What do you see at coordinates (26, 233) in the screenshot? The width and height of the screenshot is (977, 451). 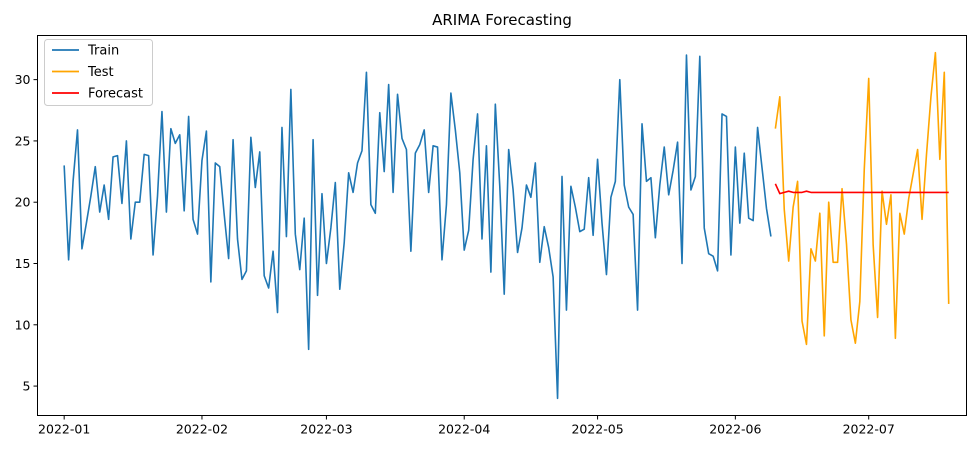 I see `y-axis: 5 10 15 20 25 30` at bounding box center [26, 233].